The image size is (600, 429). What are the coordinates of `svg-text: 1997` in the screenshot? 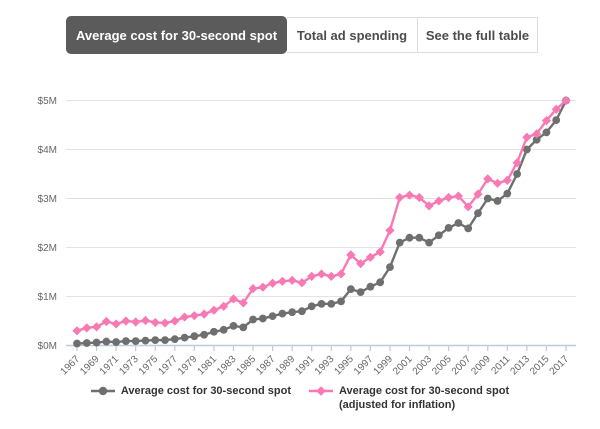 It's located at (364, 366).